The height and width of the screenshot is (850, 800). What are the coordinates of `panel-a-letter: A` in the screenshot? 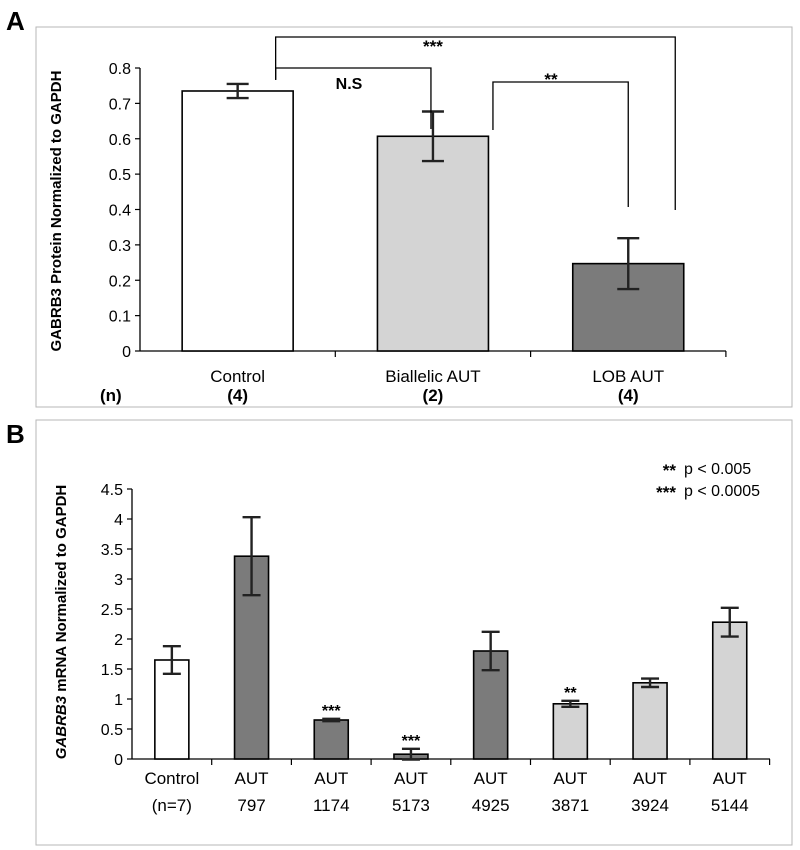 It's located at (15, 21).